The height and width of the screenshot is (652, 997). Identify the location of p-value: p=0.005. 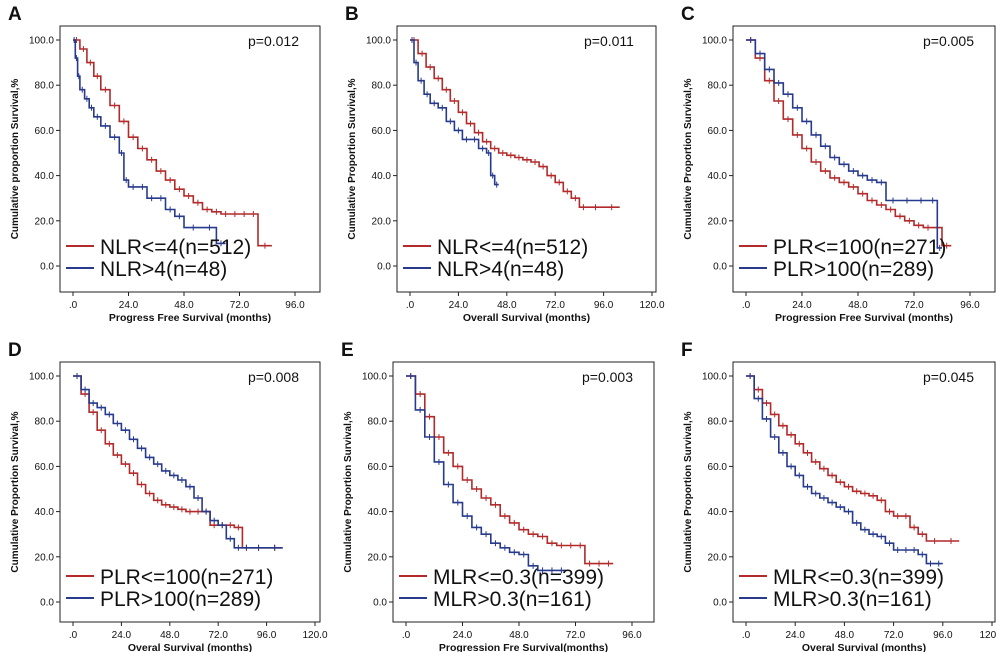
(948, 41).